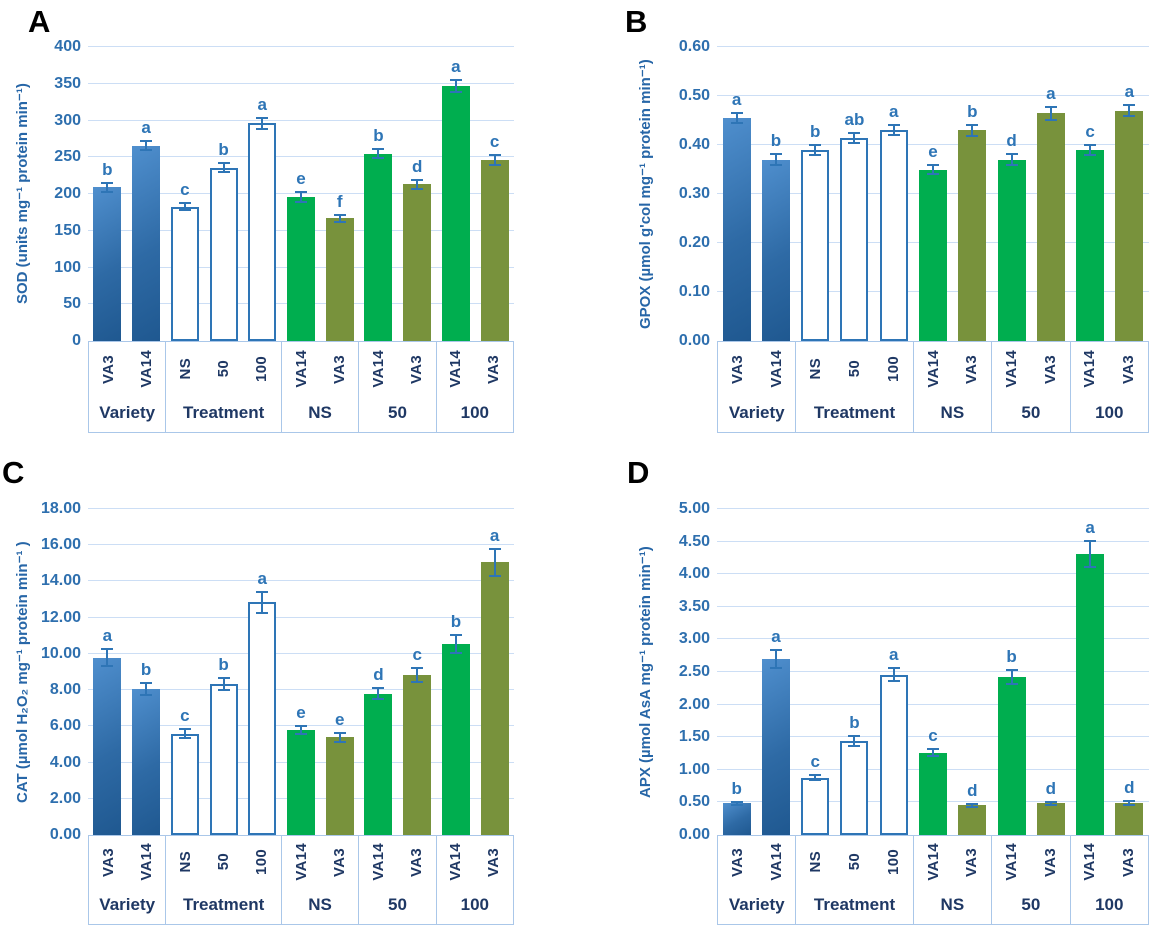  Describe the element at coordinates (67, 157) in the screenshot. I see `y-tick-label: 250` at that location.